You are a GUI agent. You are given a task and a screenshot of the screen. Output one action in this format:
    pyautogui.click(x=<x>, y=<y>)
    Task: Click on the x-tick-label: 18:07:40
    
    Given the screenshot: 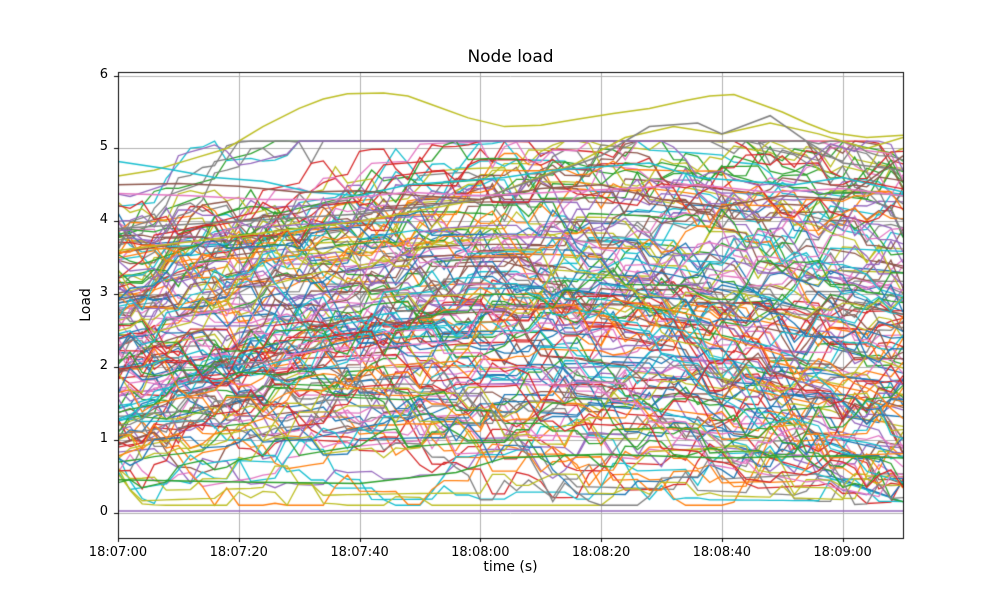 What is the action you would take?
    pyautogui.click(x=359, y=552)
    